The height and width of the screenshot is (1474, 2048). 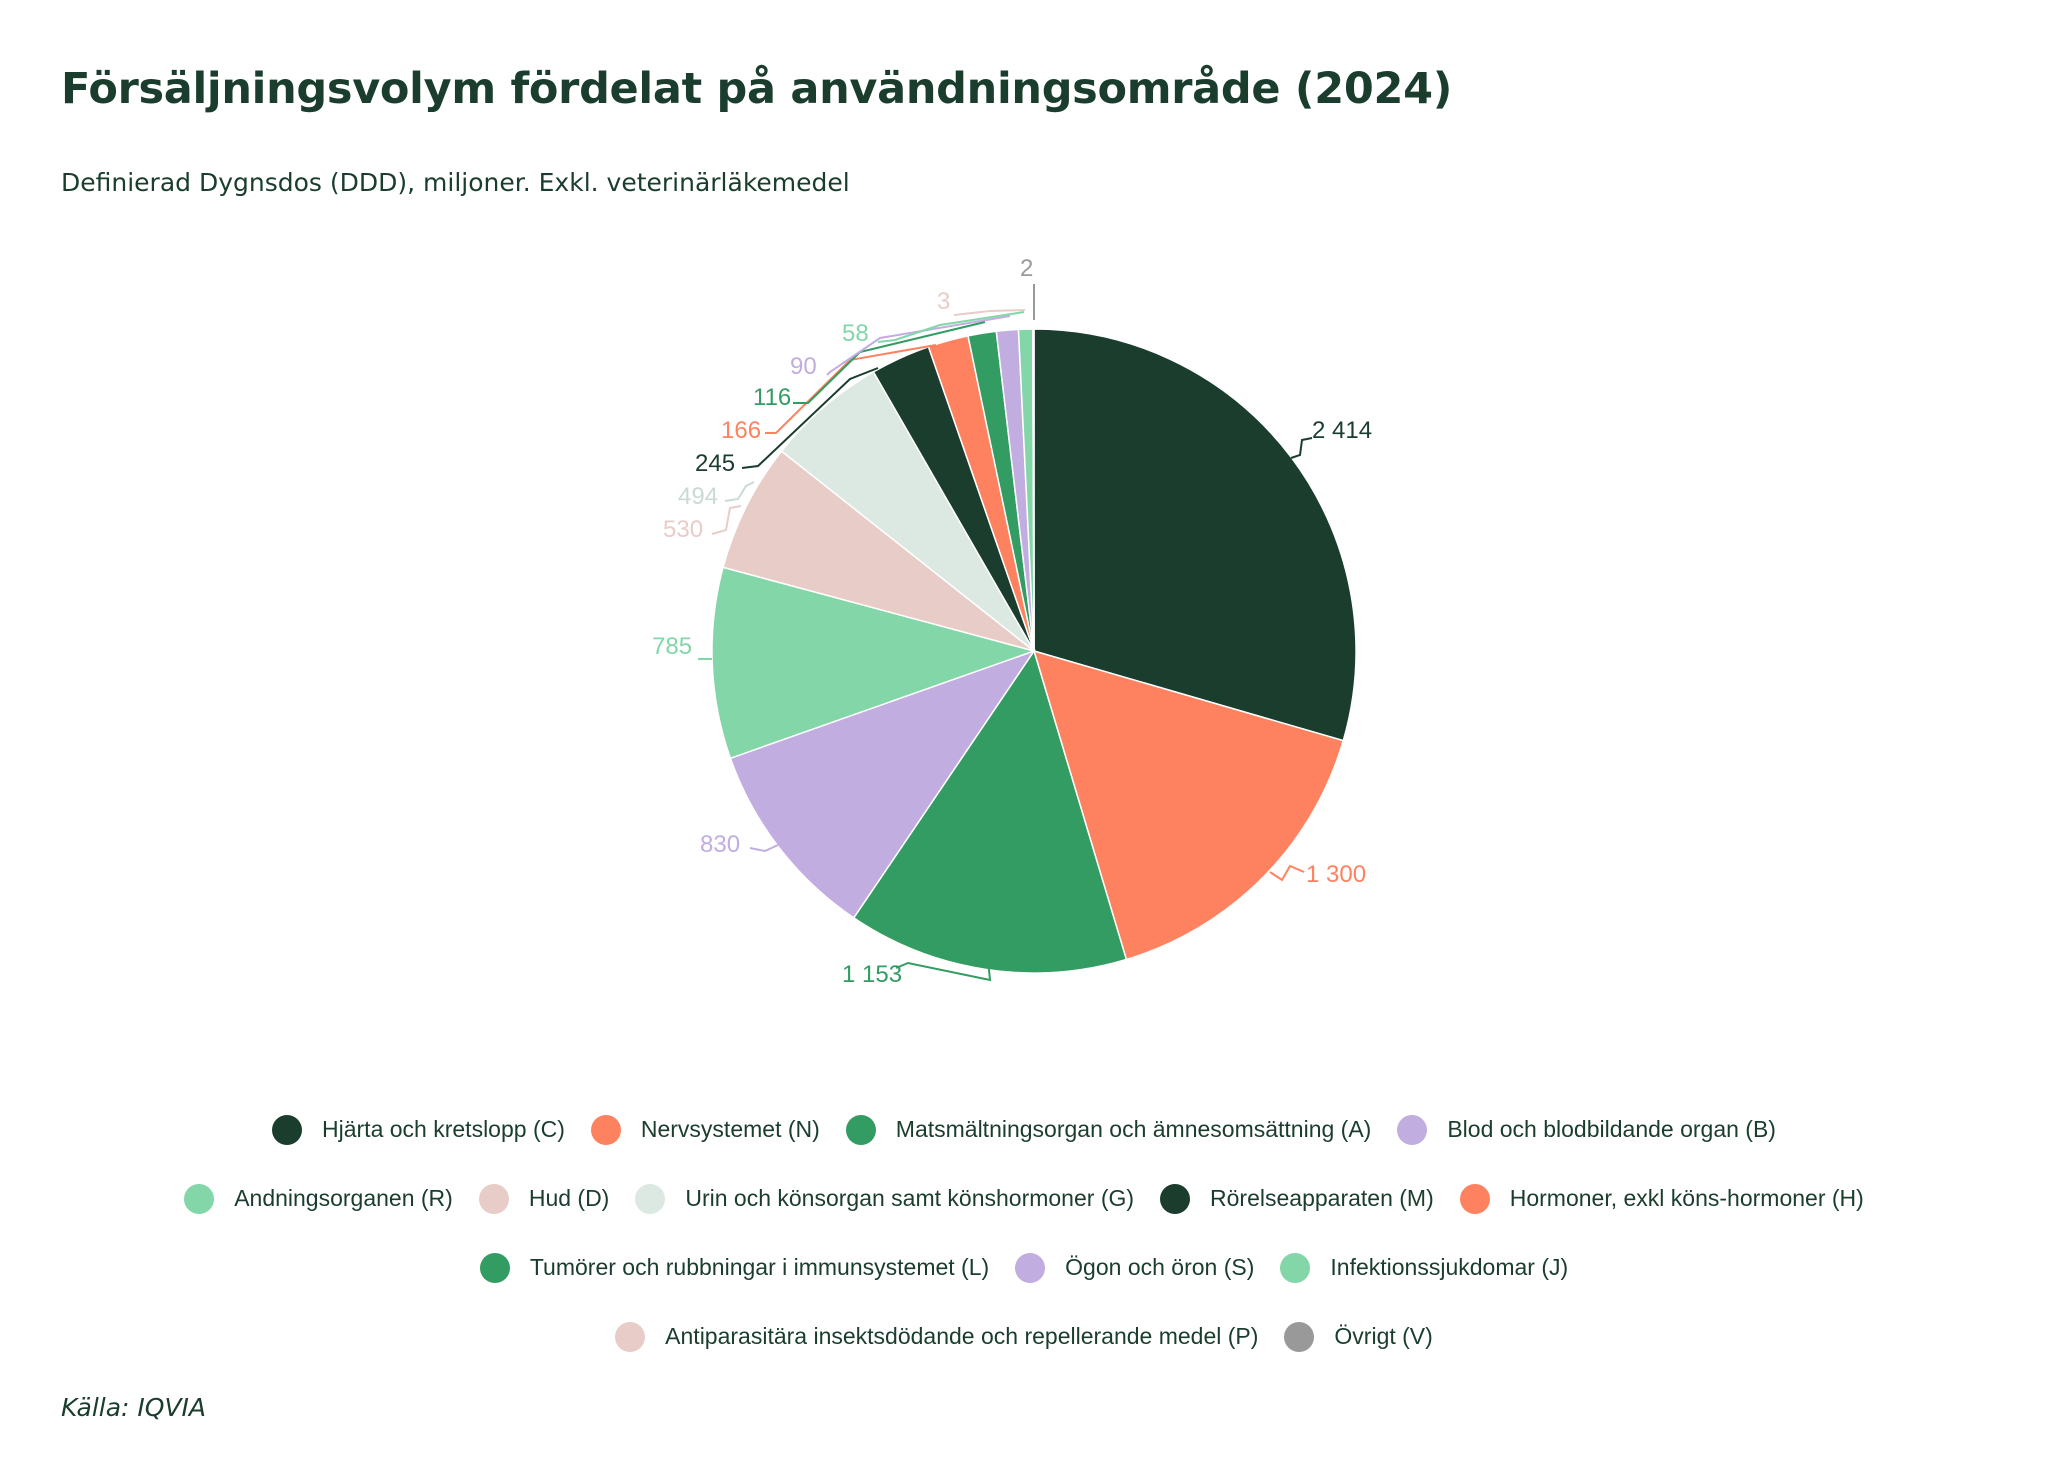 I want to click on value-label: 90, so click(x=803, y=366).